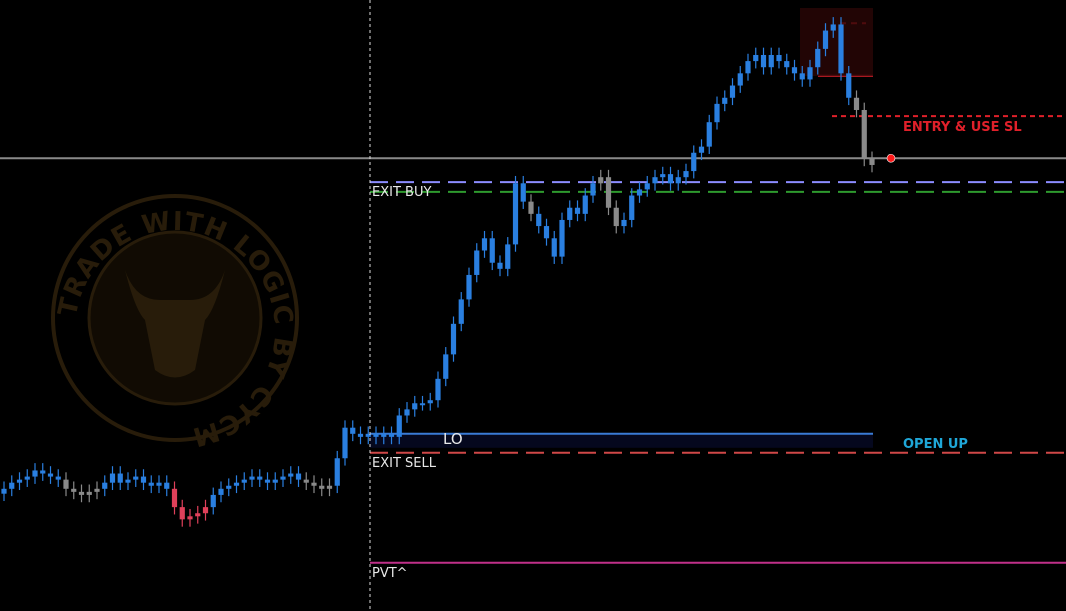 This screenshot has height=611, width=1066. What do you see at coordinates (404, 463) in the screenshot?
I see `exit-sell-label: EXIT SELL` at bounding box center [404, 463].